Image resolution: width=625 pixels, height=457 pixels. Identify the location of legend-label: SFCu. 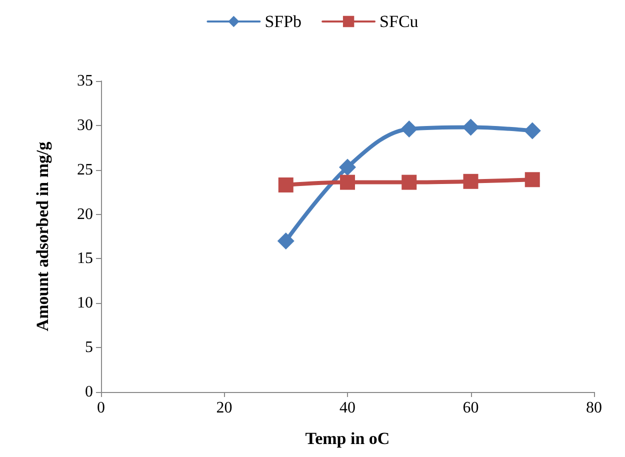
(399, 21).